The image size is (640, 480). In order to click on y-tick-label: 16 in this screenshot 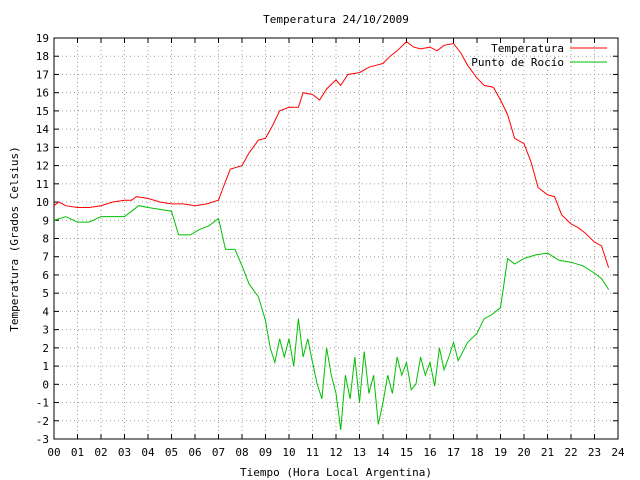, I will do `click(42, 93)`.